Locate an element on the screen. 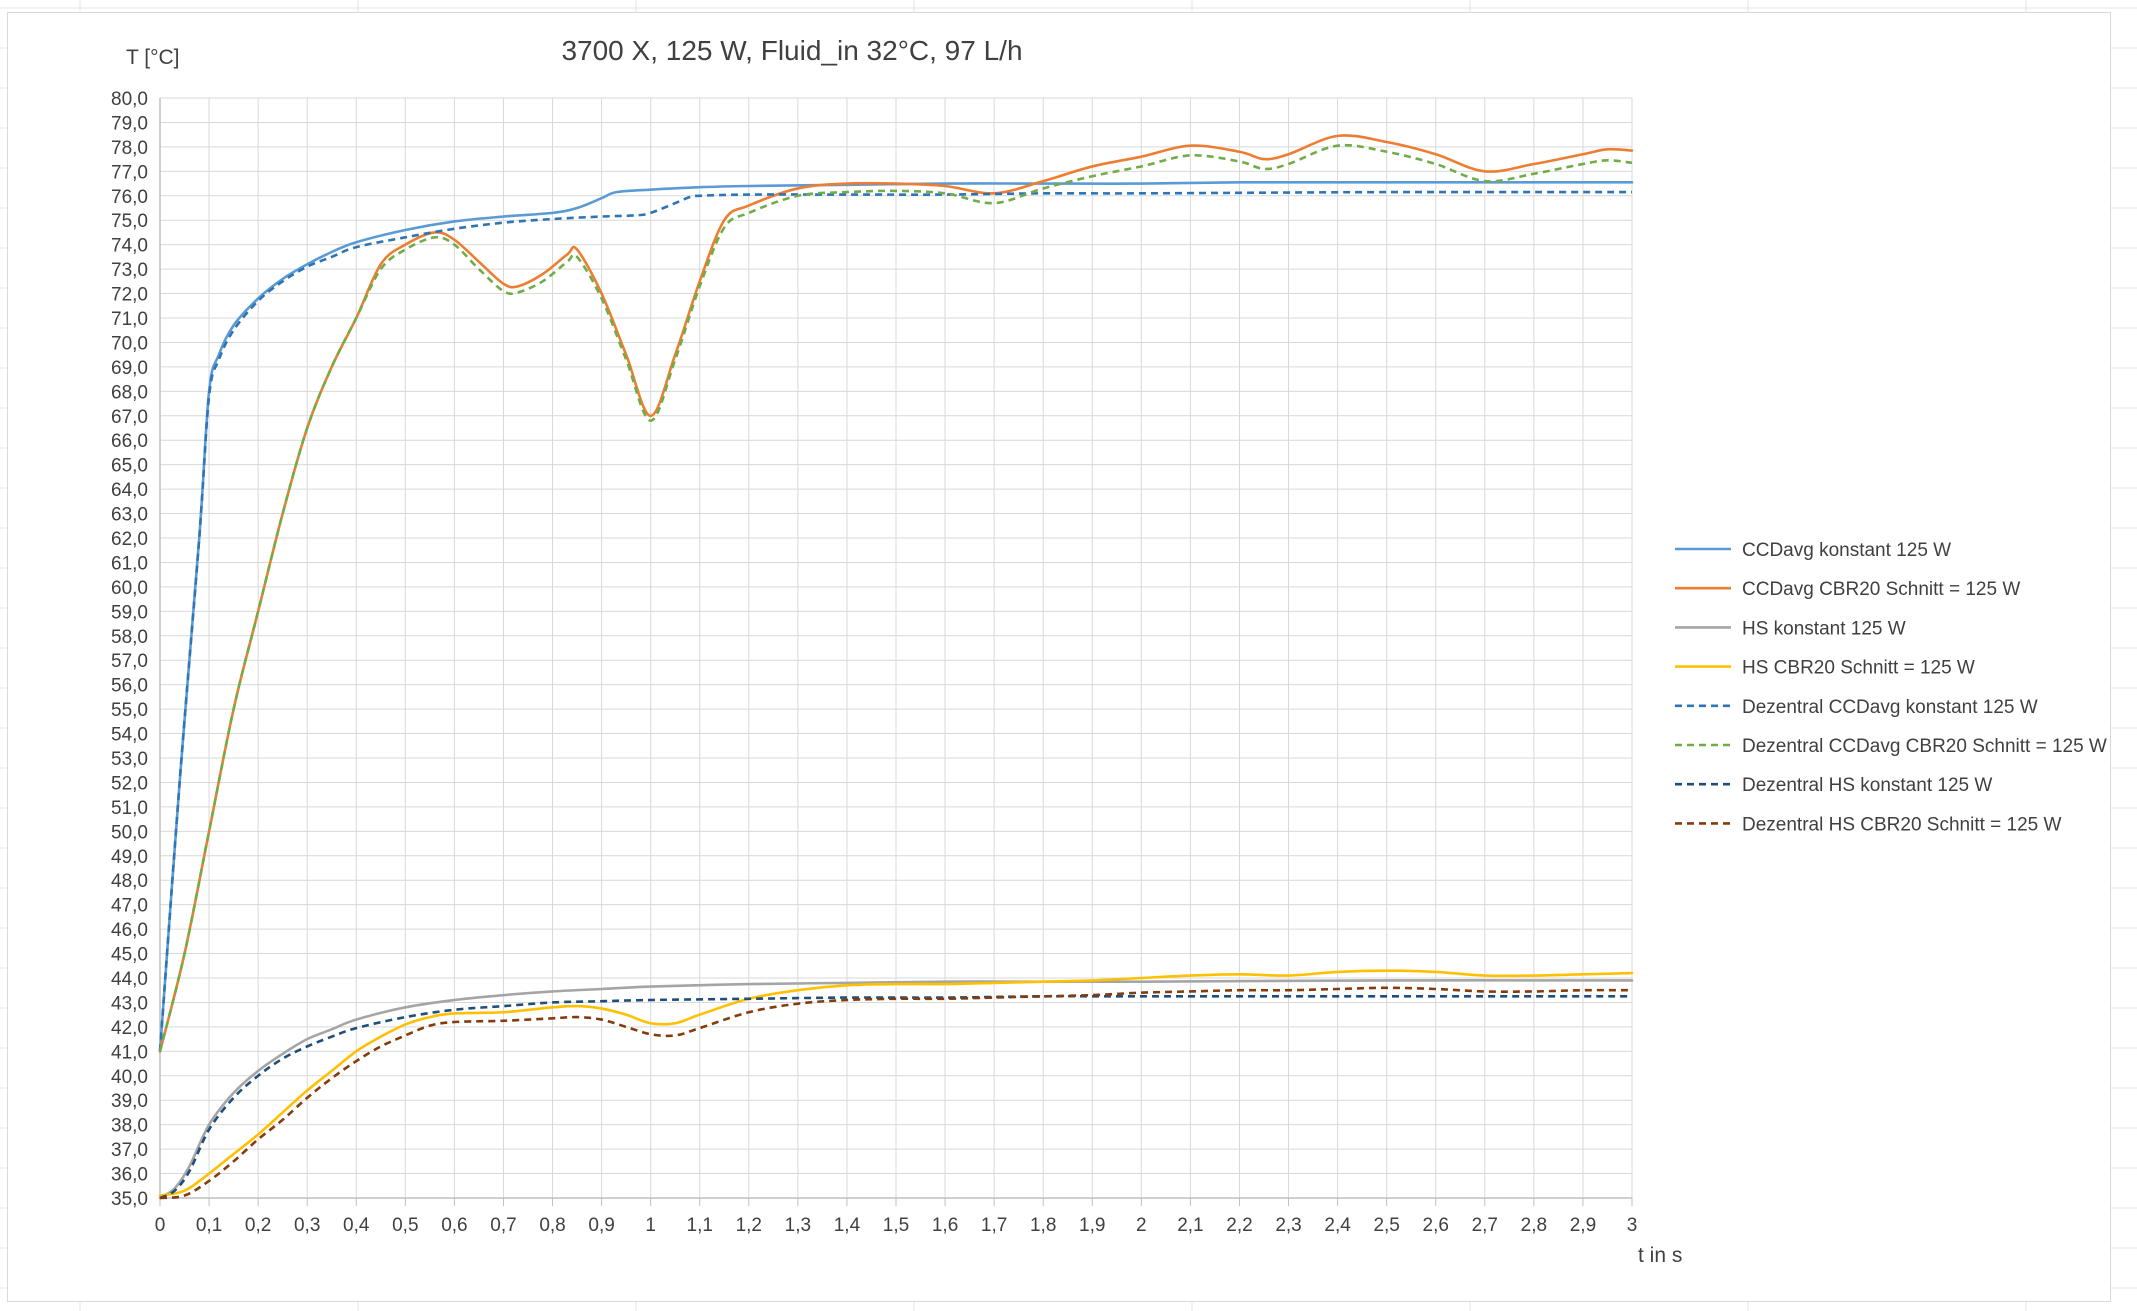 This screenshot has height=1311, width=2137. y-tick-label: 48,0 is located at coordinates (129, 881).